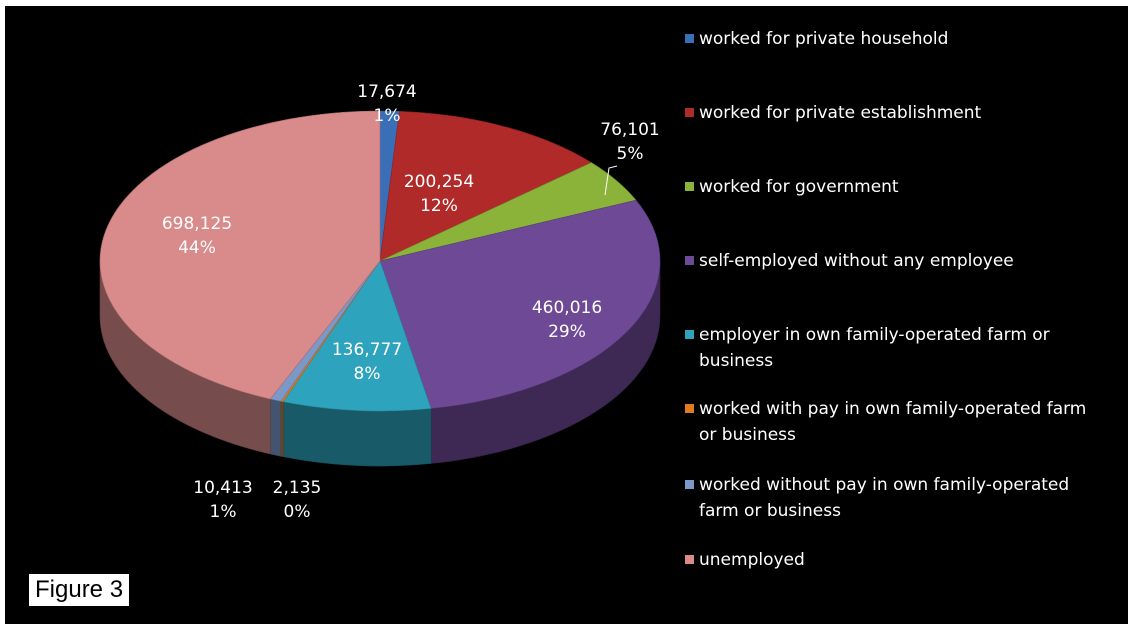  I want to click on legend-label: worked for government, so click(799, 187).